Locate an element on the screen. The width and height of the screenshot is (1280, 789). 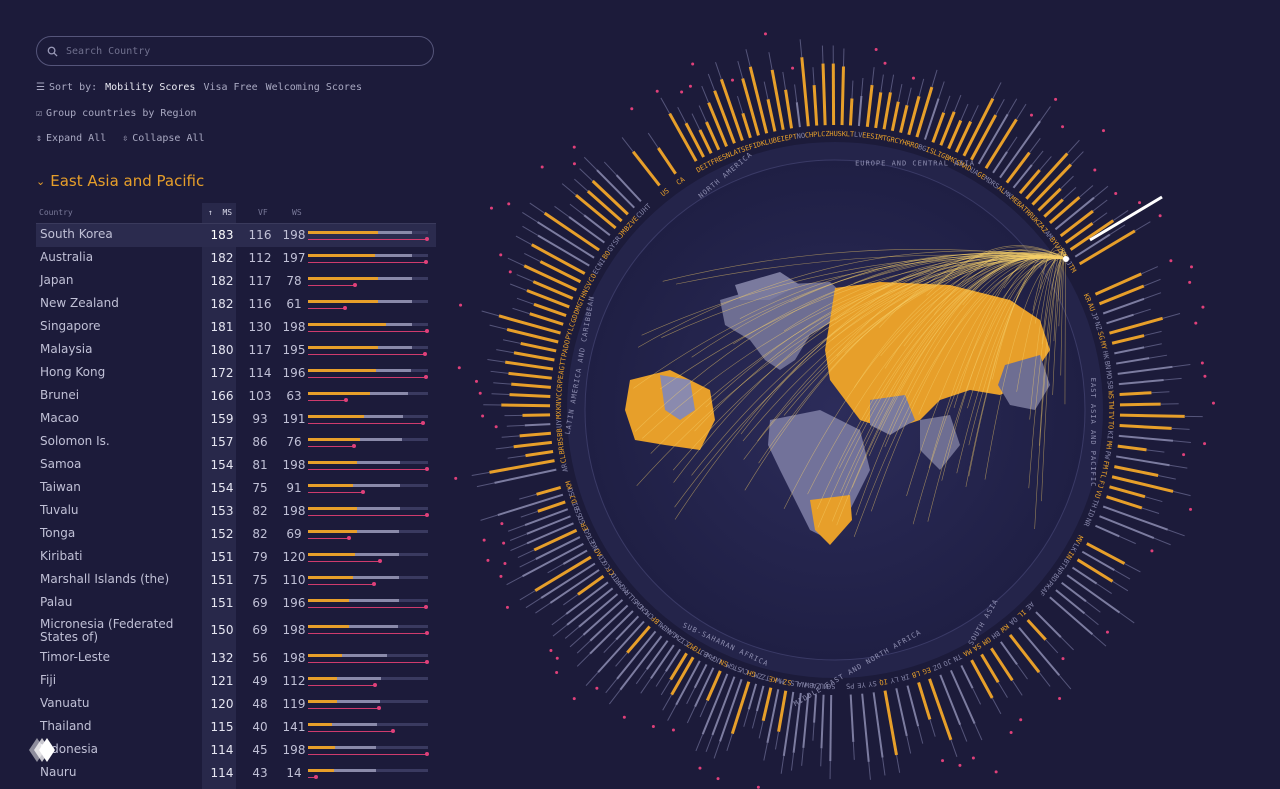
country-code-label: DJ is located at coordinates (574, 499).